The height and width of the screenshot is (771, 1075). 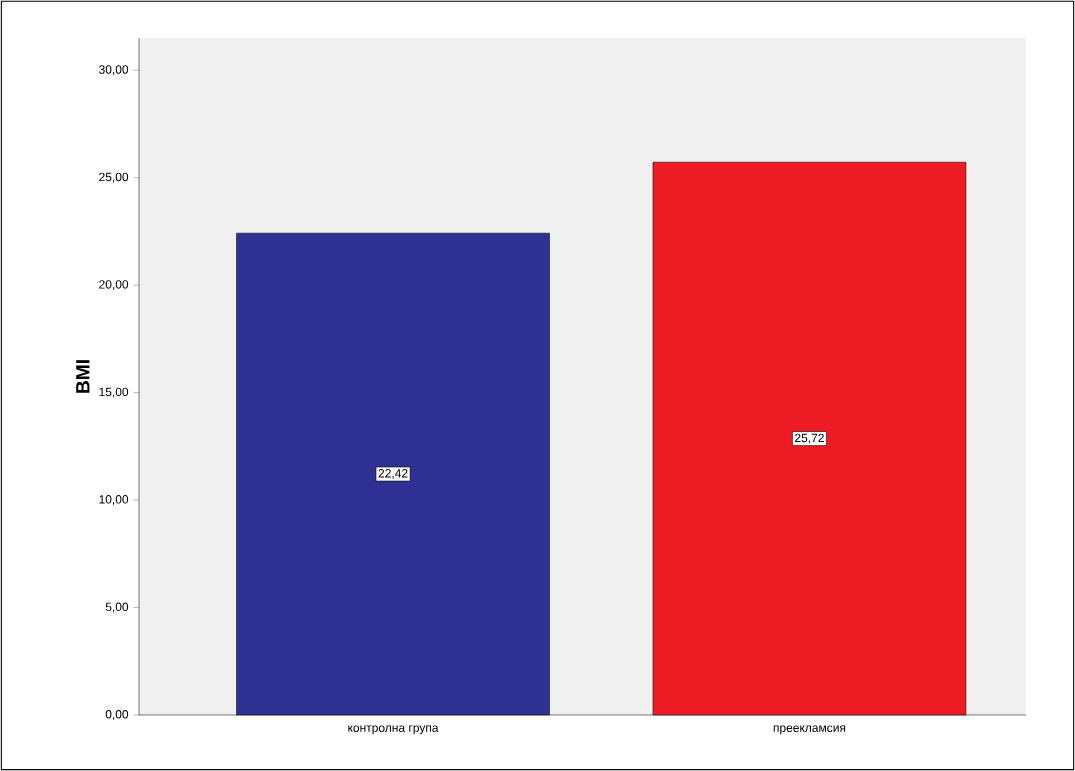 What do you see at coordinates (114, 500) in the screenshot?
I see `y-tick-label: 10,00` at bounding box center [114, 500].